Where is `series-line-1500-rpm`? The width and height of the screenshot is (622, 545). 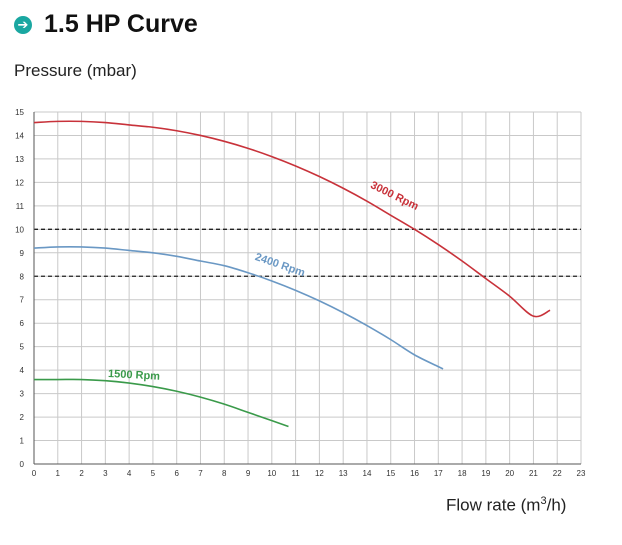 series-line-1500-rpm is located at coordinates (161, 403).